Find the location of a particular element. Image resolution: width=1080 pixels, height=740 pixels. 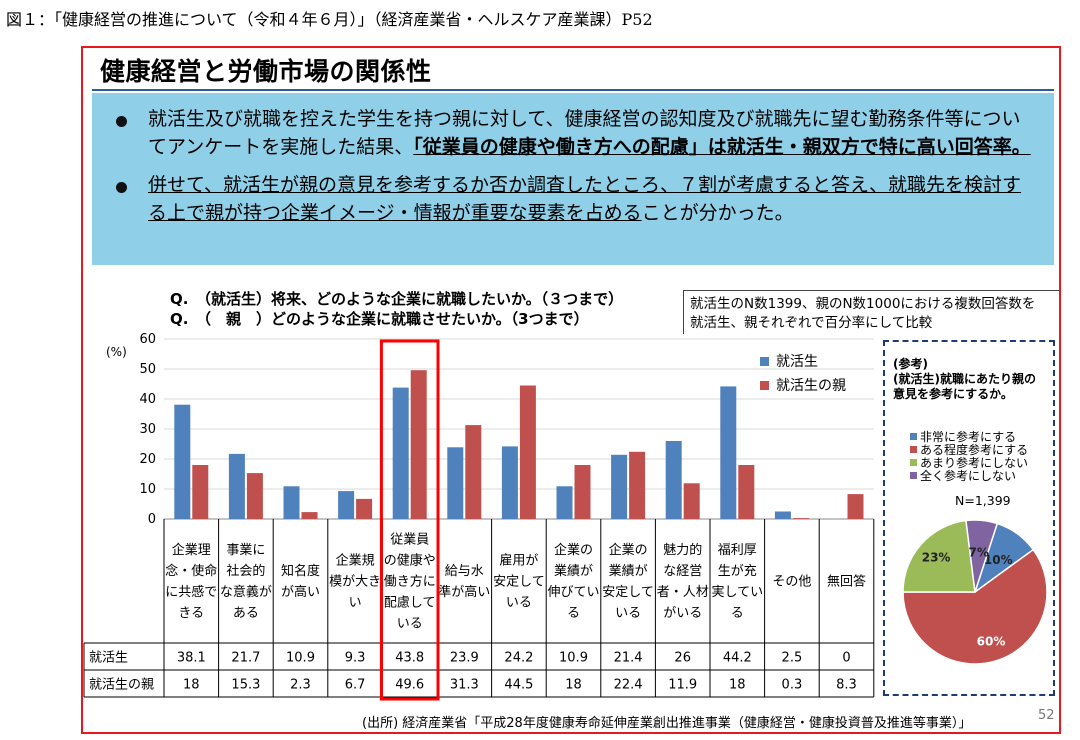

pie-slice-label: 60% is located at coordinates (991, 641).